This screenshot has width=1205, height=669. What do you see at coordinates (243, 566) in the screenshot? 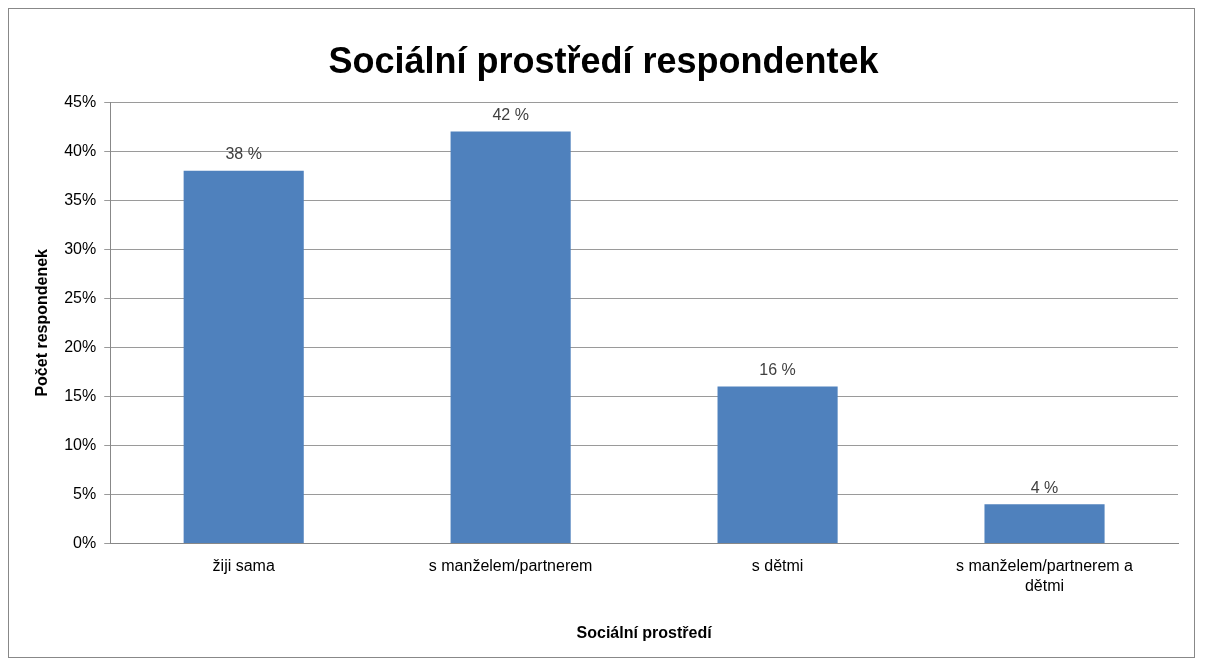
I see `x-tick-label: žiji sama` at bounding box center [243, 566].